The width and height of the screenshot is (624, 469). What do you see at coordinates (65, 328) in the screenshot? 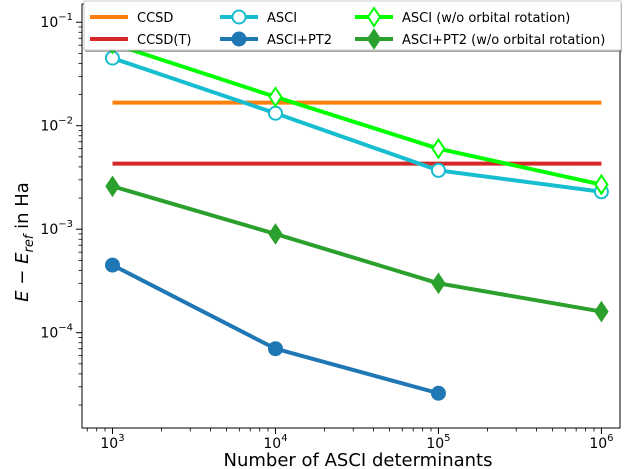
I see `y-tick-exponent: −4` at bounding box center [65, 328].